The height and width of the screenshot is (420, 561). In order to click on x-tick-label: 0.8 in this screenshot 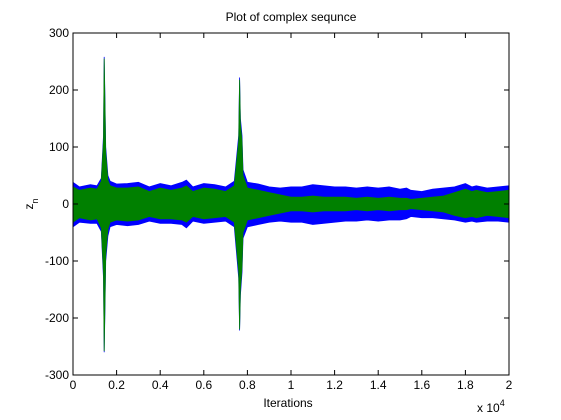, I will do `click(247, 385)`.